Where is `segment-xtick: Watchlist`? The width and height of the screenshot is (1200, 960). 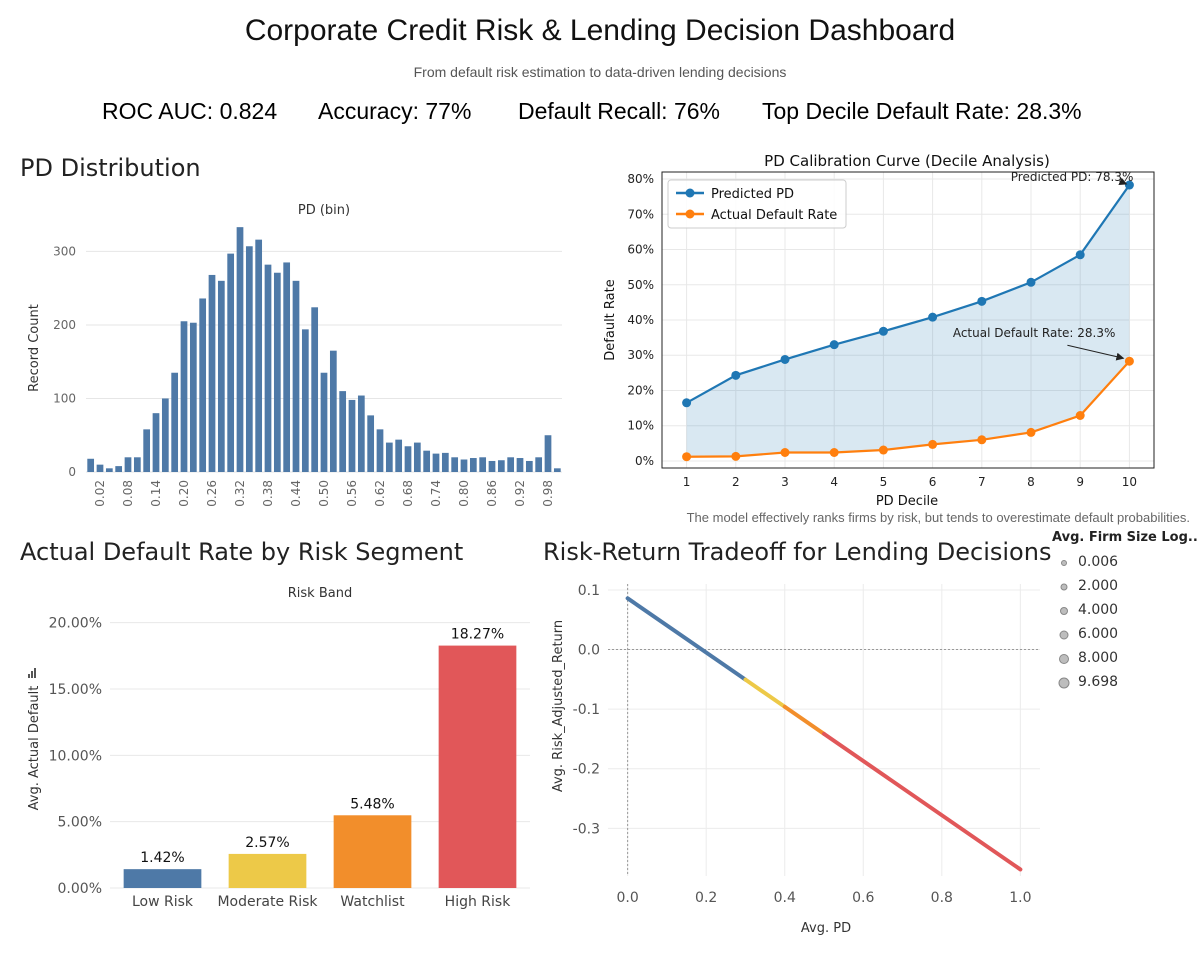 segment-xtick: Watchlist is located at coordinates (372, 902).